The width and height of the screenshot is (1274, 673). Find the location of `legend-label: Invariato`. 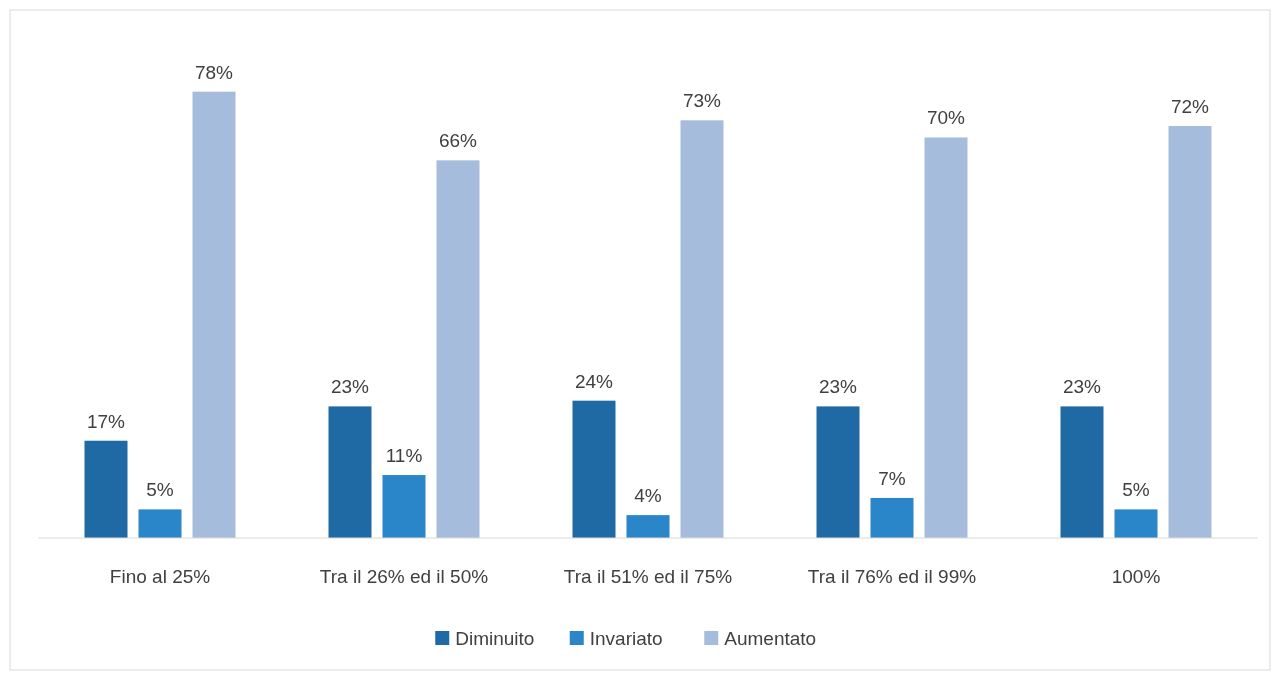

legend-label: Invariato is located at coordinates (626, 638).